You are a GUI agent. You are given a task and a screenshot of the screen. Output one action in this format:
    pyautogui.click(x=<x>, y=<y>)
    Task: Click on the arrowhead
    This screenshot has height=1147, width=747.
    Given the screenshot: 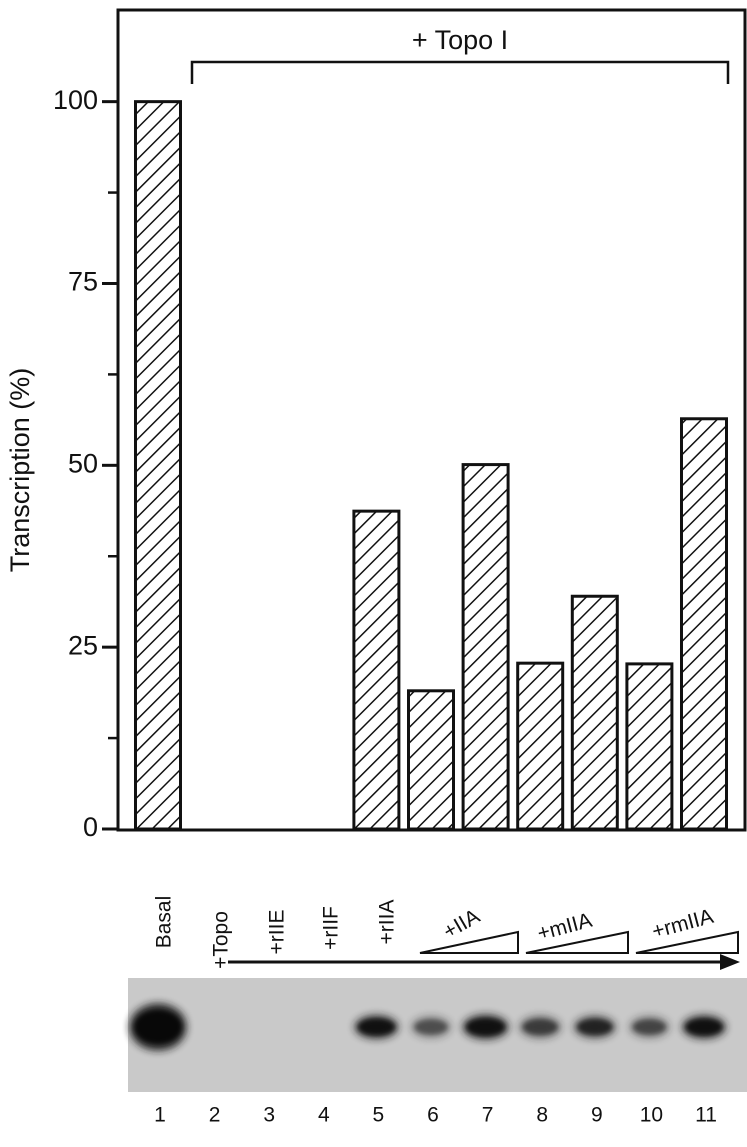 What is the action you would take?
    pyautogui.click(x=730, y=962)
    